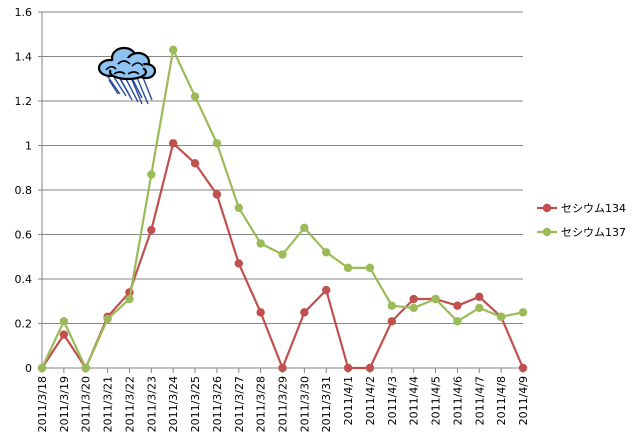 Image resolution: width=639 pixels, height=442 pixels. Describe the element at coordinates (304, 404) in the screenshot. I see `x-tick-label: 2011/3/30` at that location.